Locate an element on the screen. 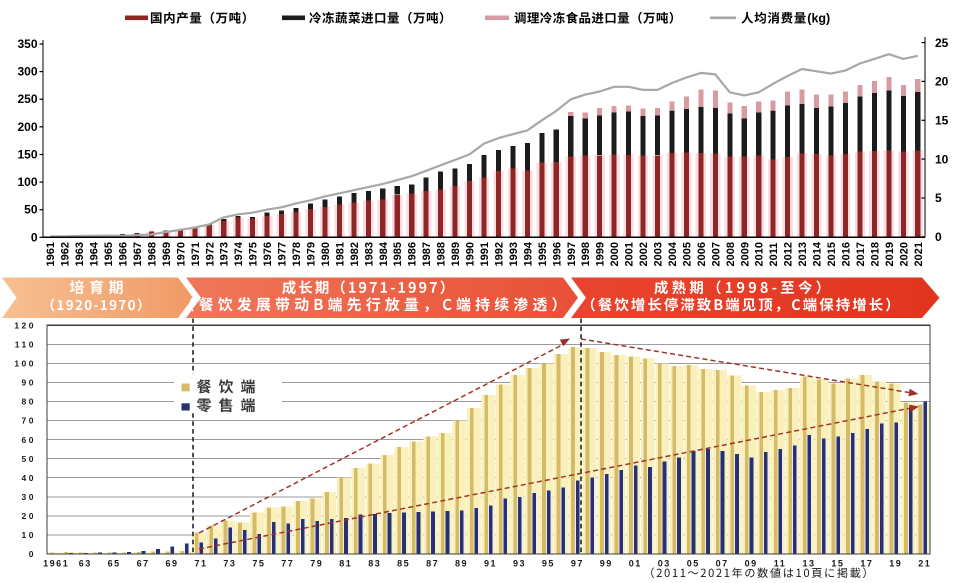  svg-text: 03 is located at coordinates (664, 564).